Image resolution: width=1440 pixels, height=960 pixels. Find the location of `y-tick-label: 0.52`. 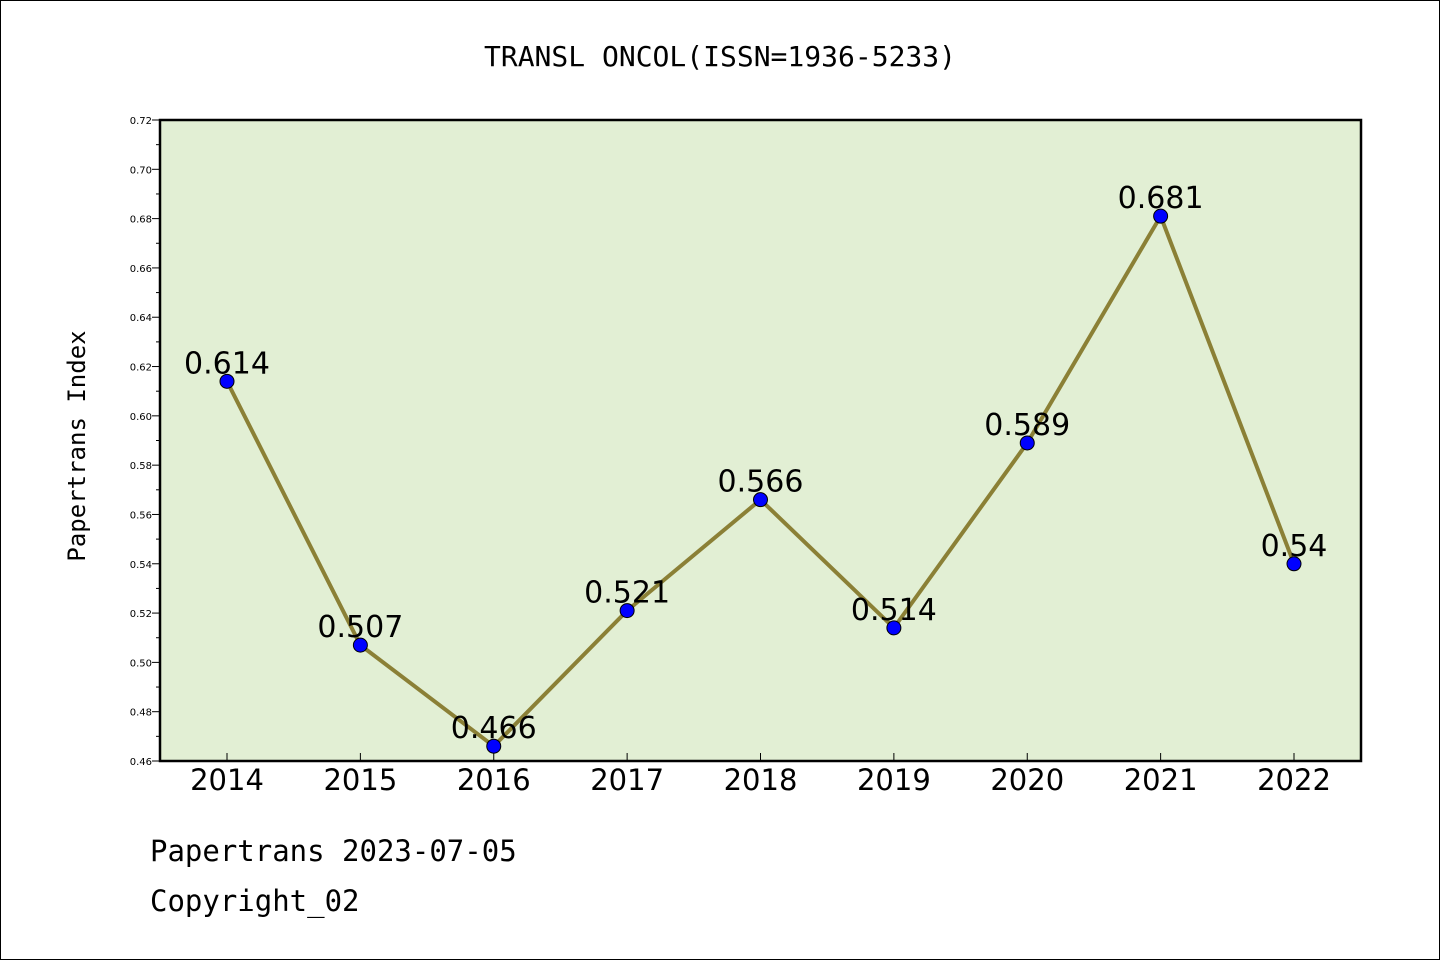

y-tick-label: 0.52 is located at coordinates (141, 614).